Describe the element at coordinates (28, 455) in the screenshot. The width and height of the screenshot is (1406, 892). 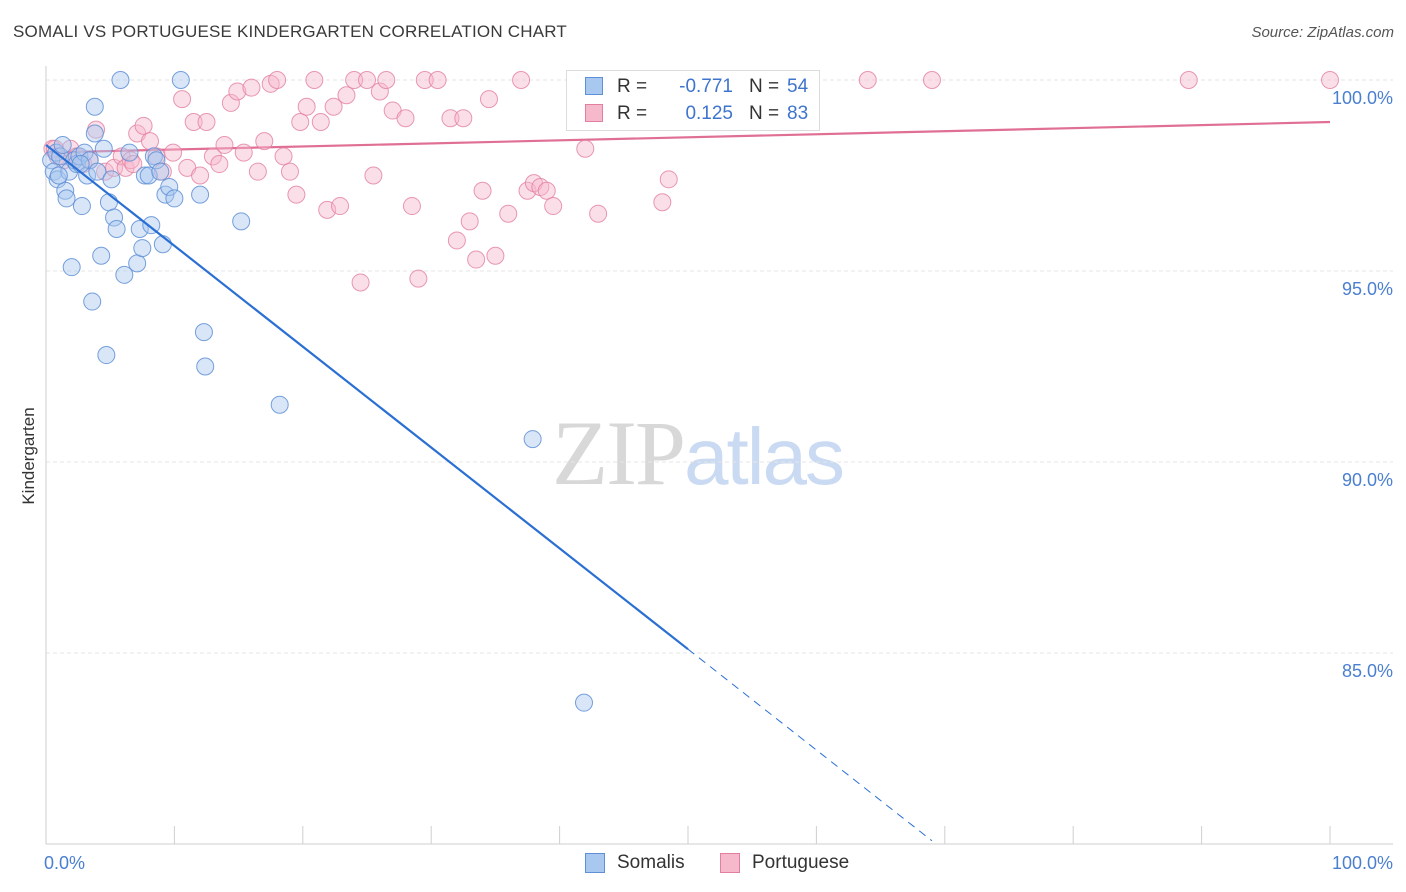
I see `y-axis-label: Kindergarten` at that location.